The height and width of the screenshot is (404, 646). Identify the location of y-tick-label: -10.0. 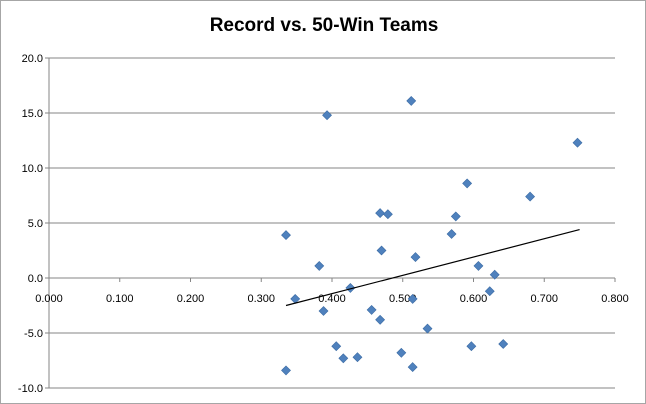
(30, 389).